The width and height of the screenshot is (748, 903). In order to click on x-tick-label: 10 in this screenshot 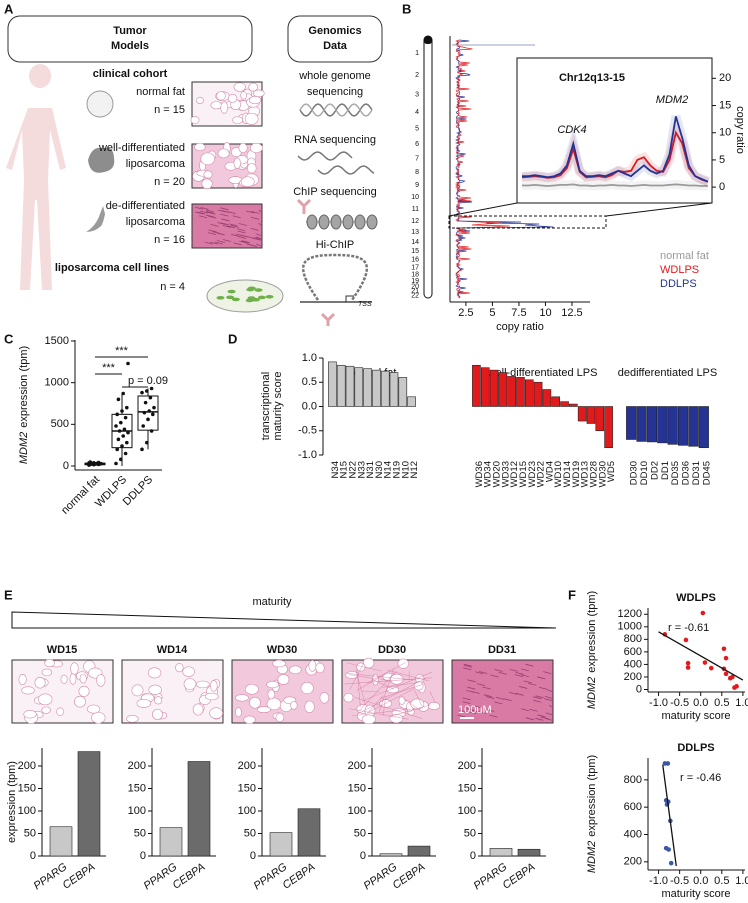, I will do `click(545, 313)`.